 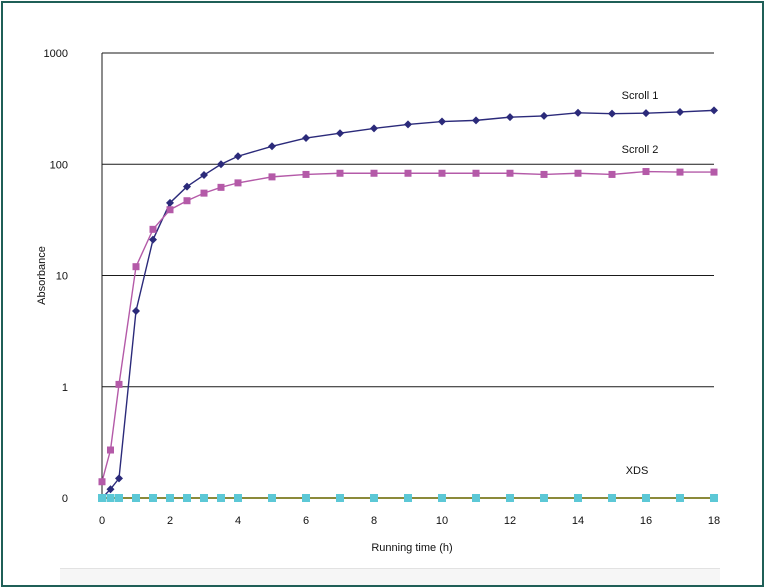 I want to click on y-tick-label: 100, so click(x=59, y=165).